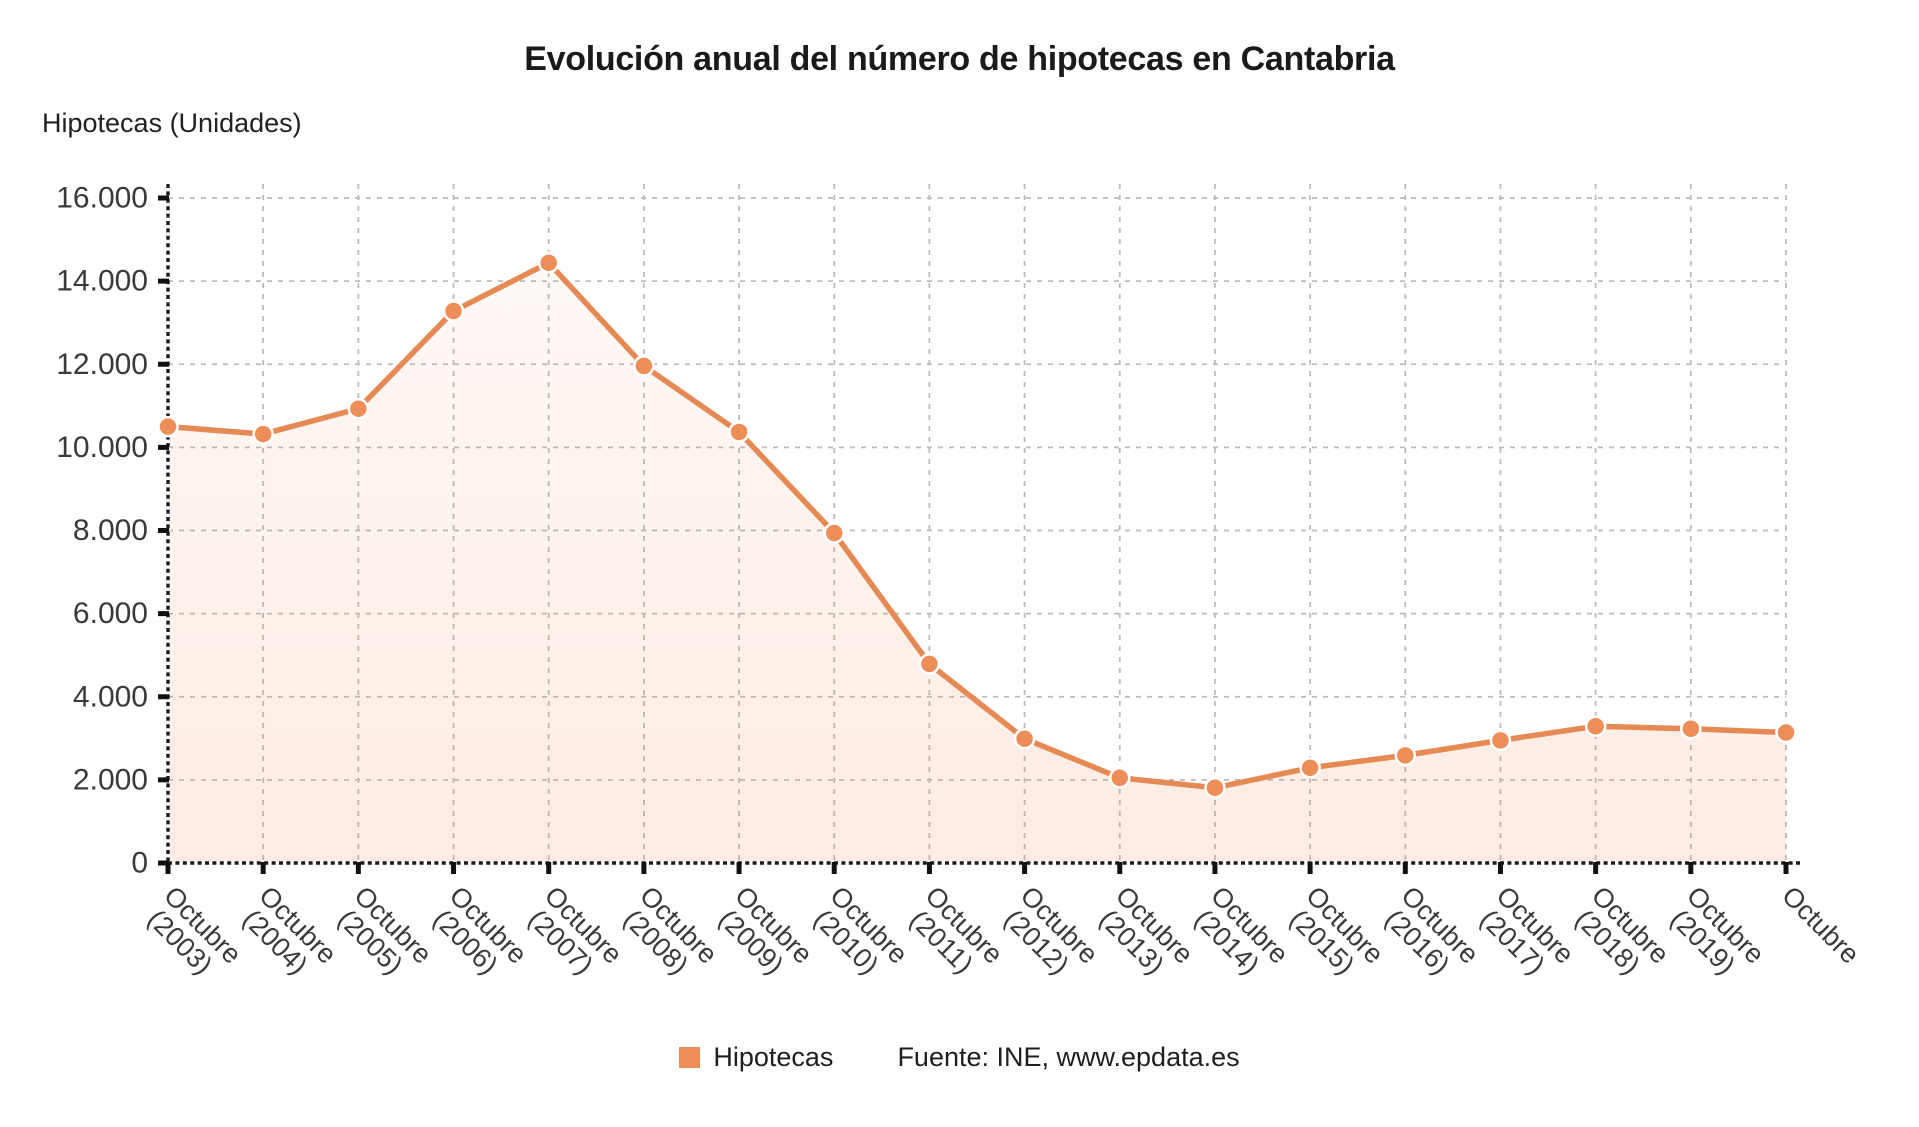  I want to click on y-tick-label: 2.000, so click(110, 779).